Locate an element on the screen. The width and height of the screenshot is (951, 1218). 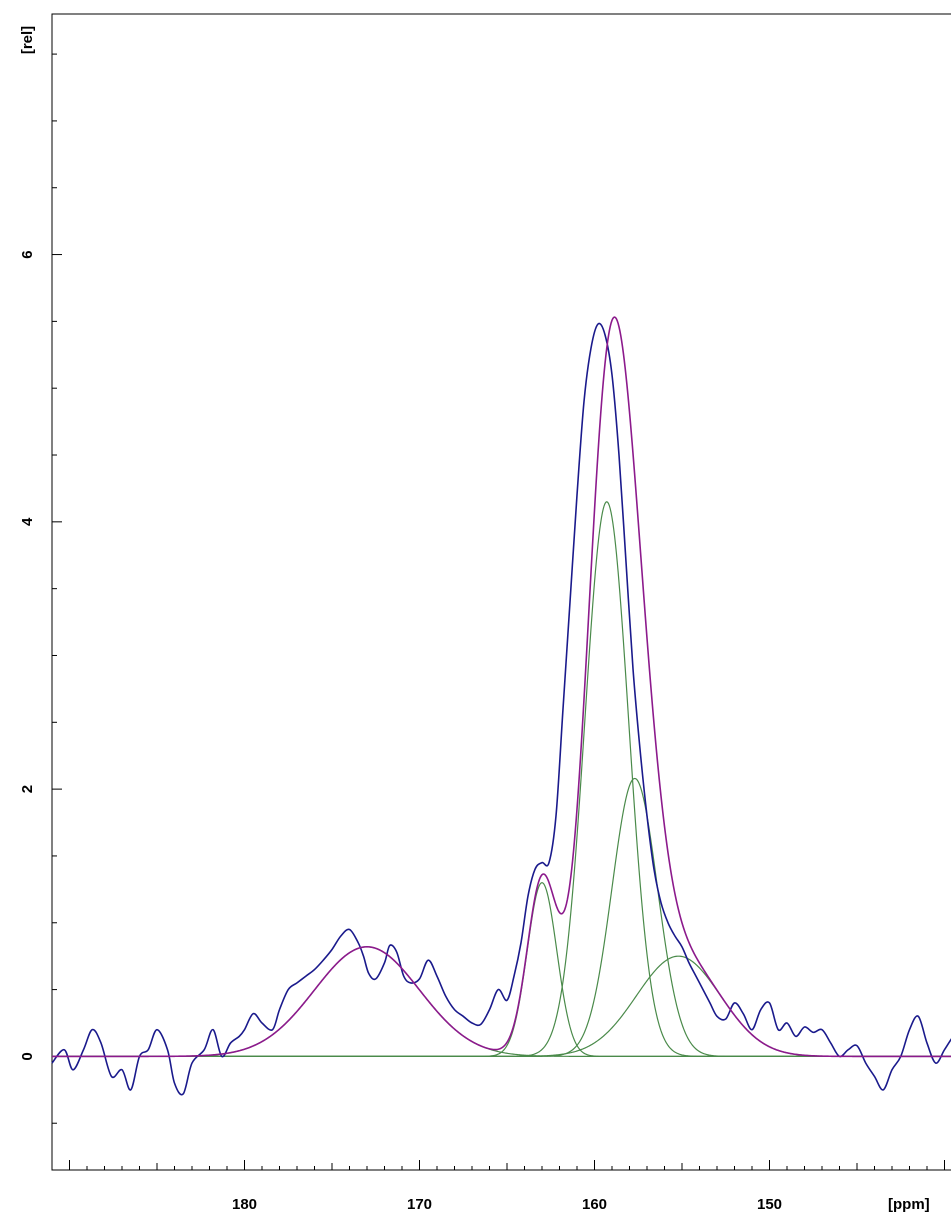
x-tick-label: 170 is located at coordinates (419, 1204).